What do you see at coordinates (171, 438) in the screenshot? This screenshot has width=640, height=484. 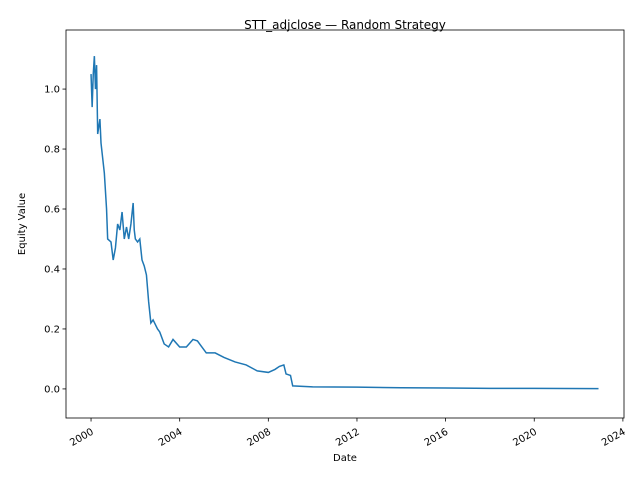 I see `x-tick-label: 2004` at bounding box center [171, 438].